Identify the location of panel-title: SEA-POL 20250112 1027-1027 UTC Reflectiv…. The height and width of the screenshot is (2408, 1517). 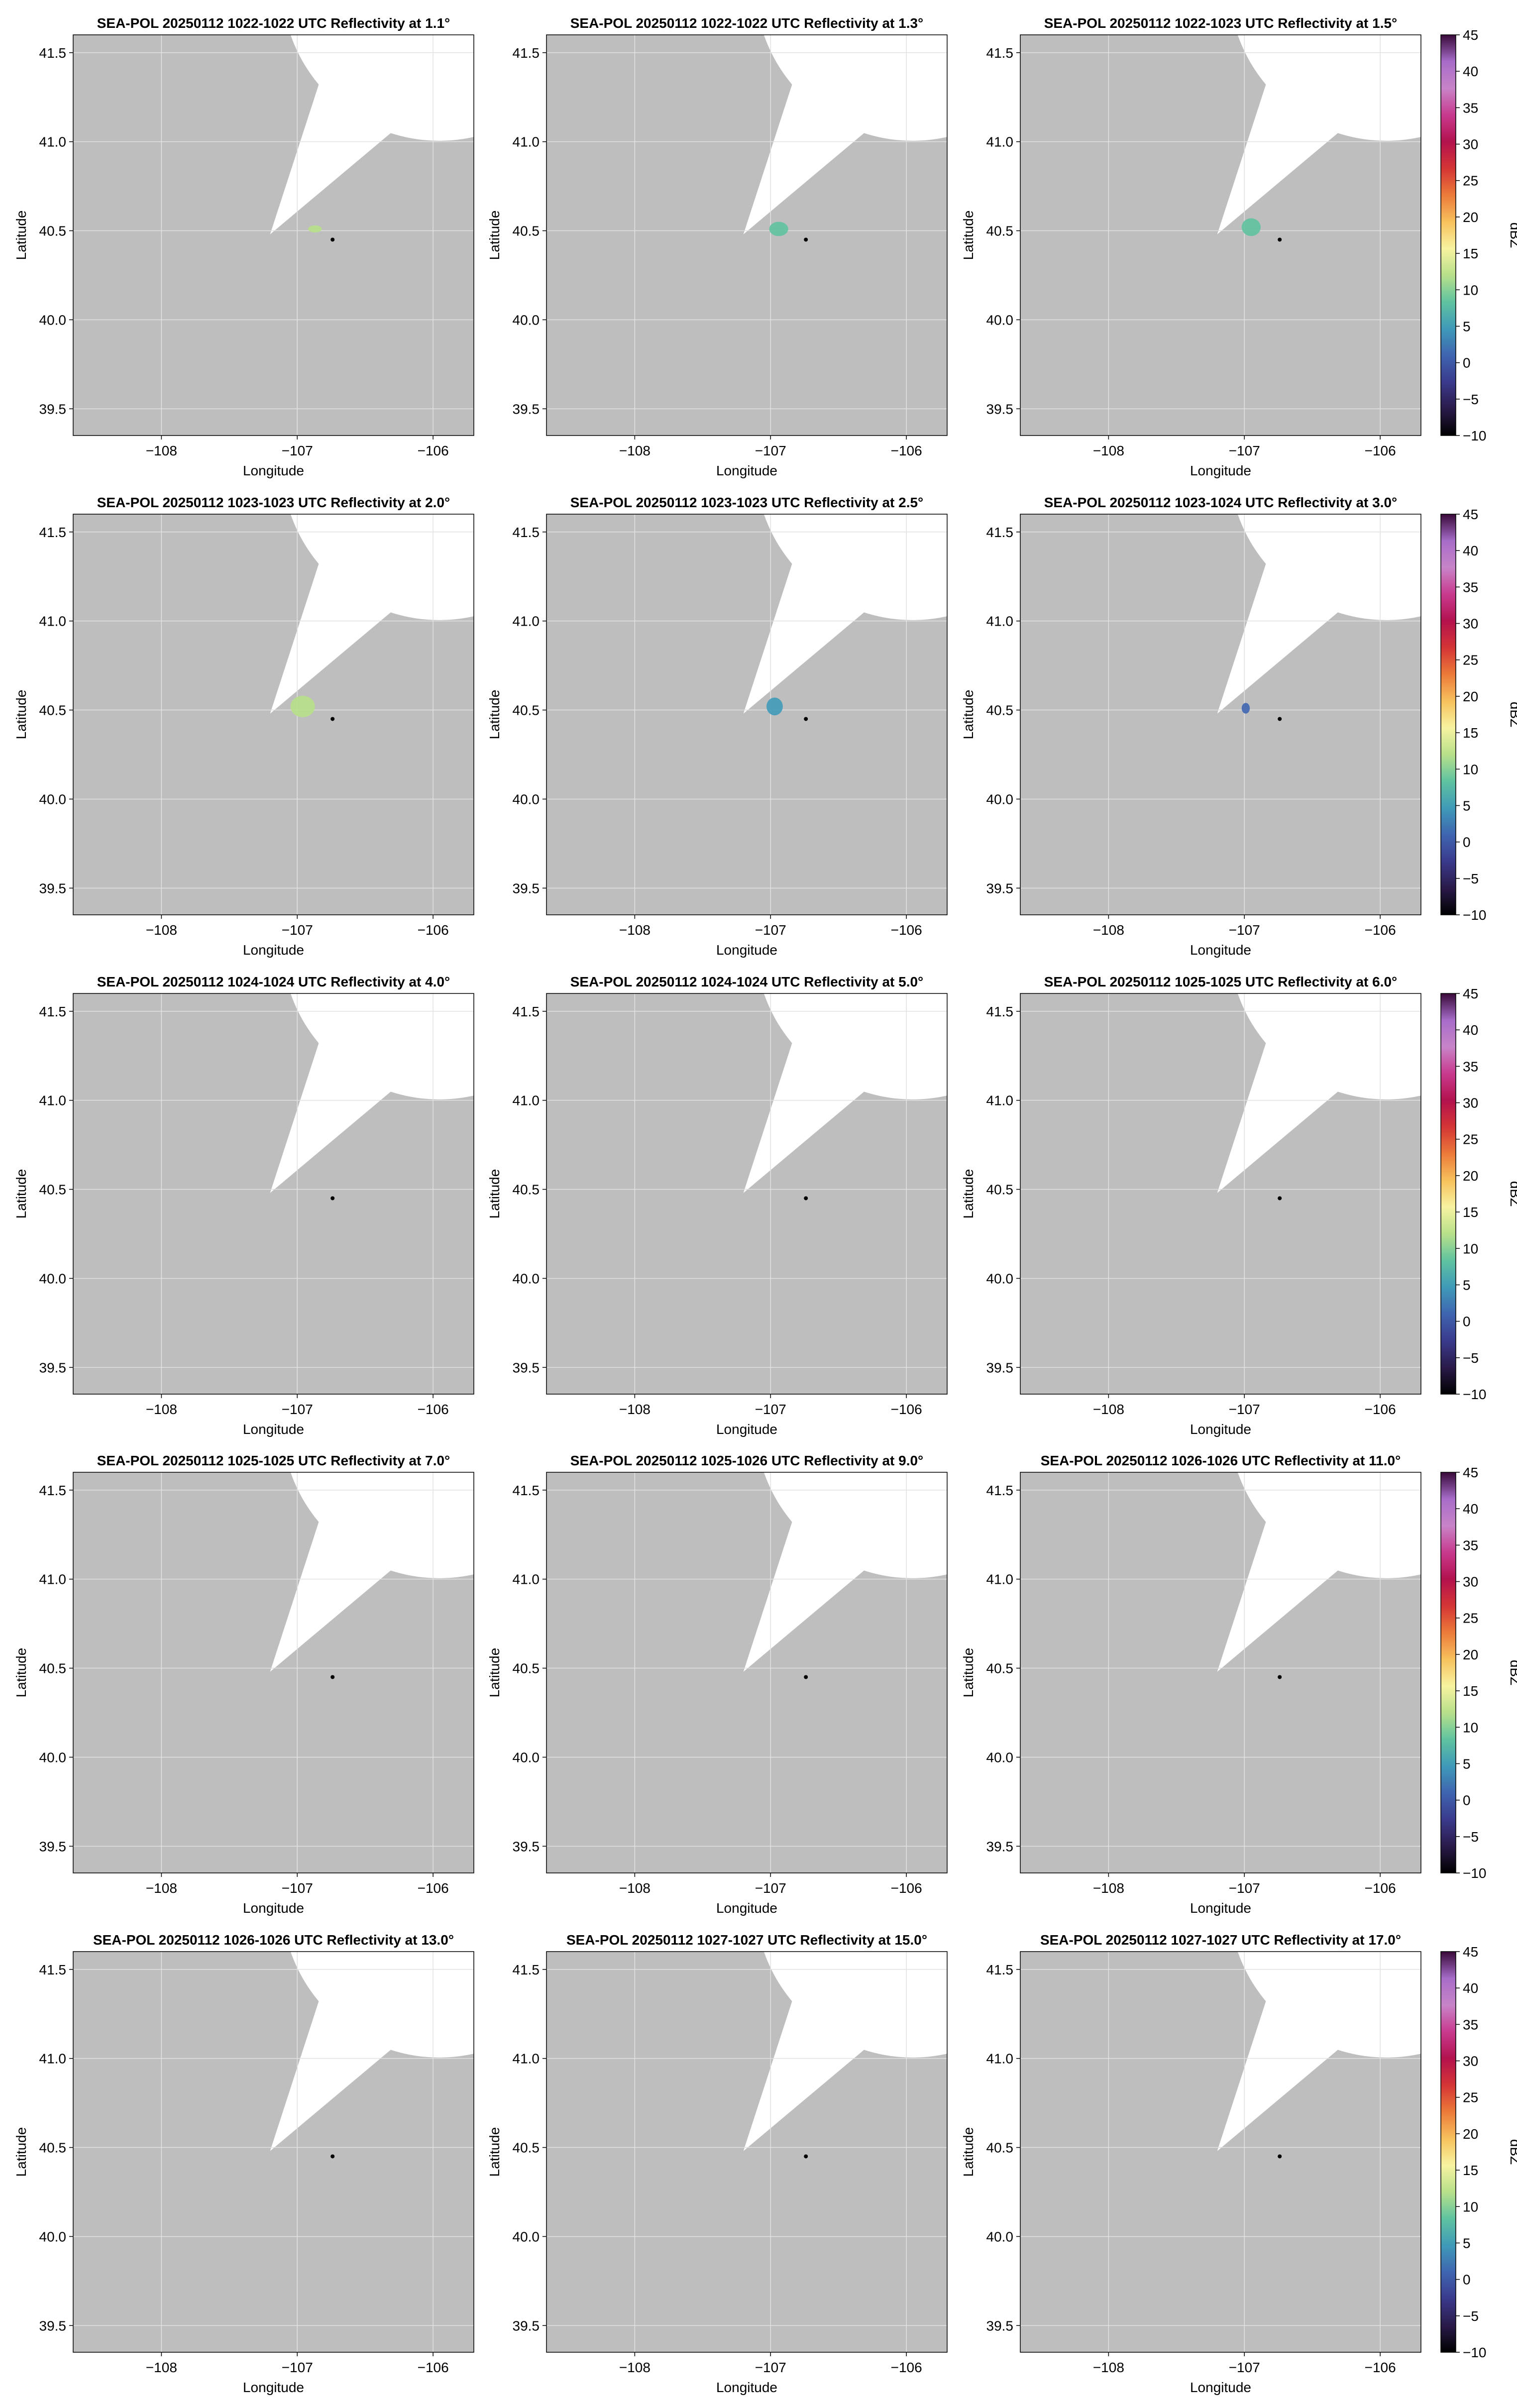
(1221, 1940).